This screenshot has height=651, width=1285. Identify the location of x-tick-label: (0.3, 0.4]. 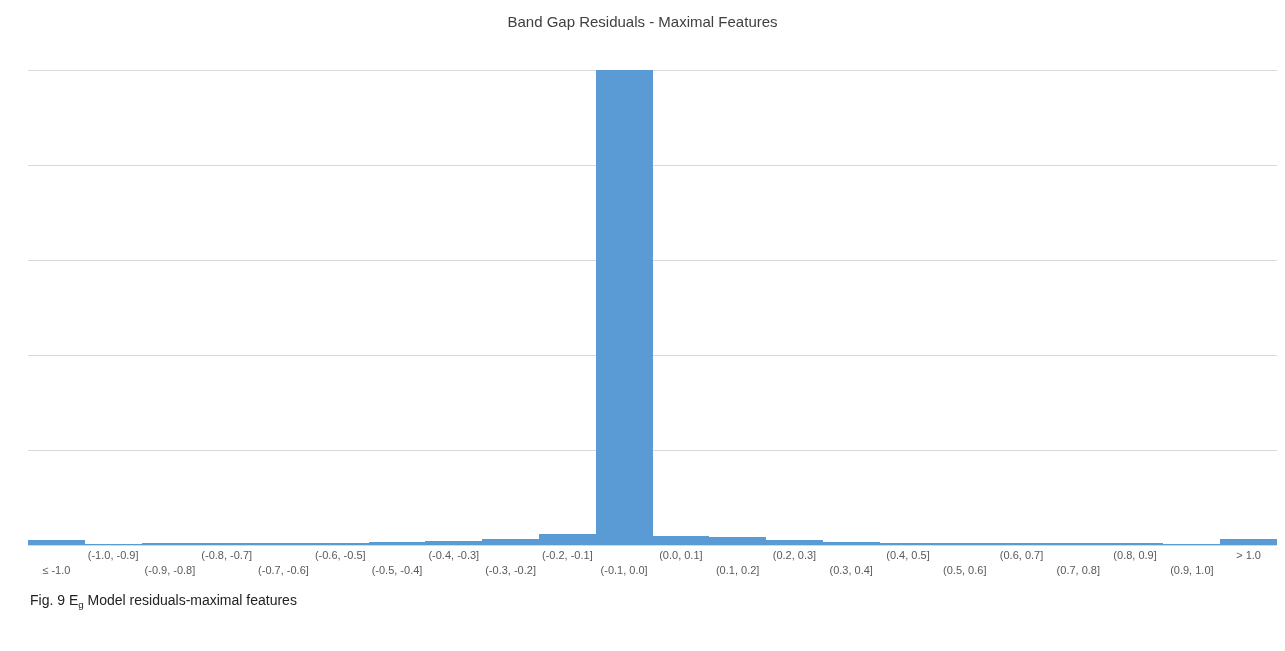
(851, 569).